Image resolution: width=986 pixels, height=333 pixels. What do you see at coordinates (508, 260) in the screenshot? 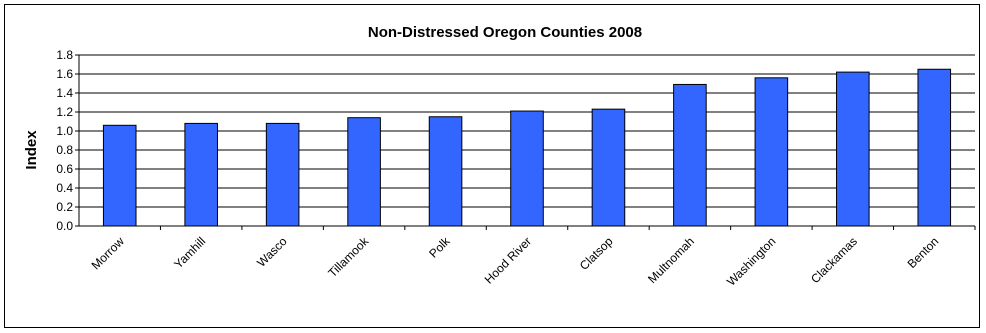
I see `x-tick-label: Hood River` at bounding box center [508, 260].